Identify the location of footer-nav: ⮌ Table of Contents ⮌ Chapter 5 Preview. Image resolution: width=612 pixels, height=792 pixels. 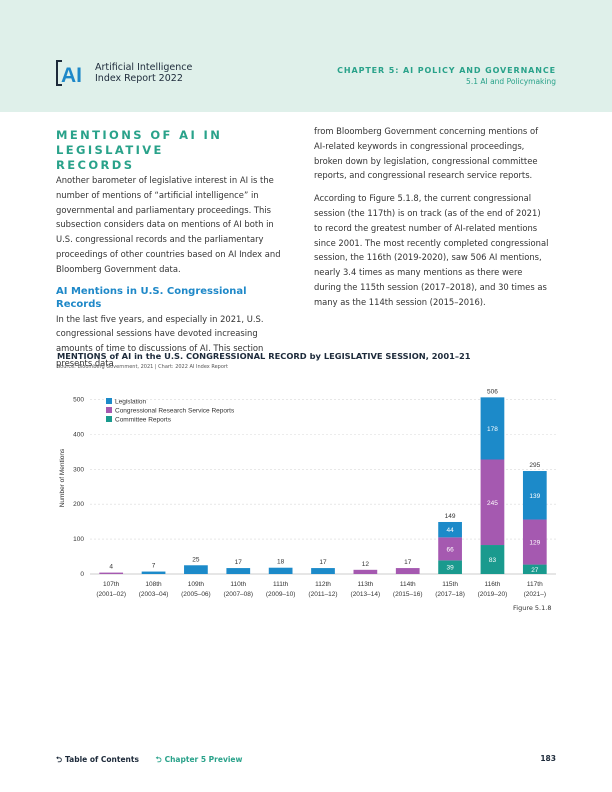
(156, 760).